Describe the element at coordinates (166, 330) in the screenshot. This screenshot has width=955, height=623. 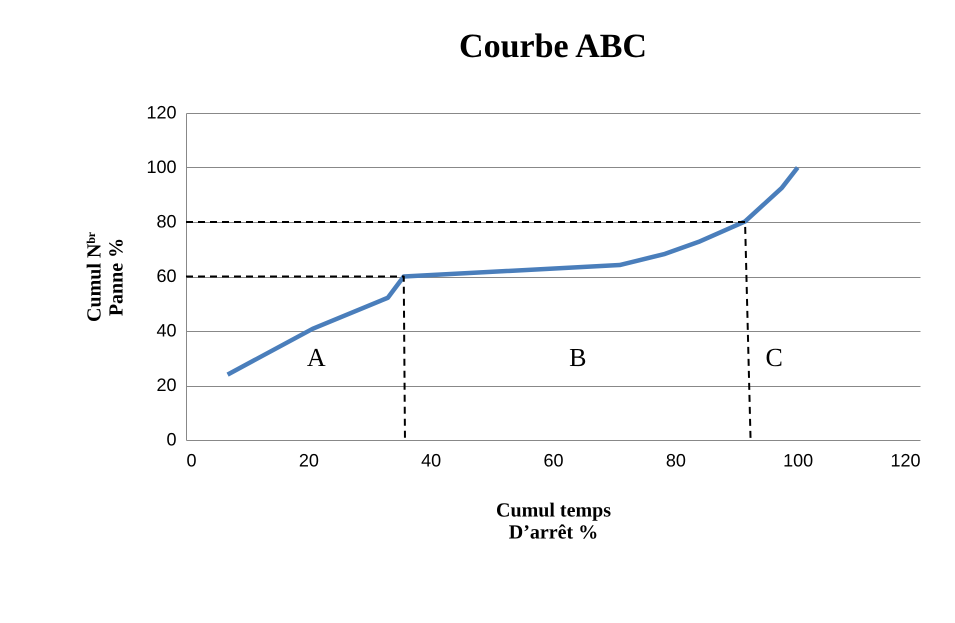
I see `y-tick-label: 40` at that location.